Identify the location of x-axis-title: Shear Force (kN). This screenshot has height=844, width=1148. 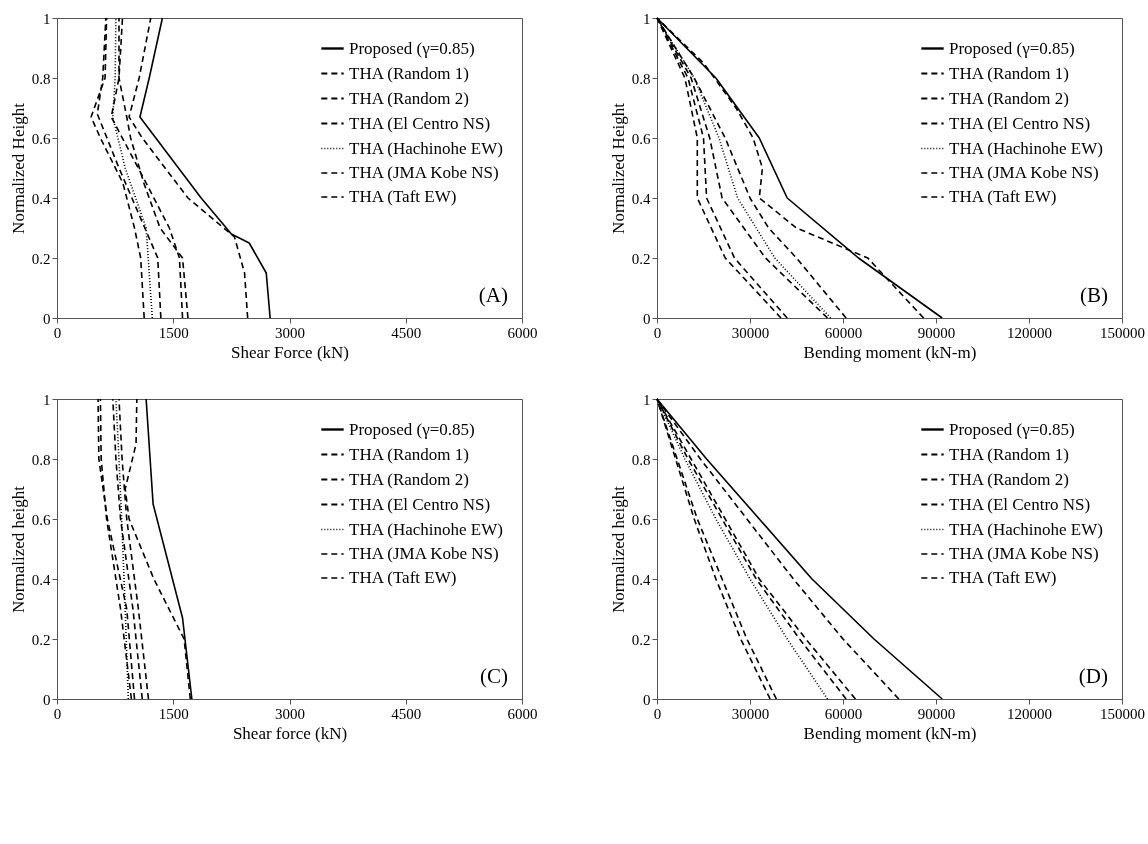
(290, 352).